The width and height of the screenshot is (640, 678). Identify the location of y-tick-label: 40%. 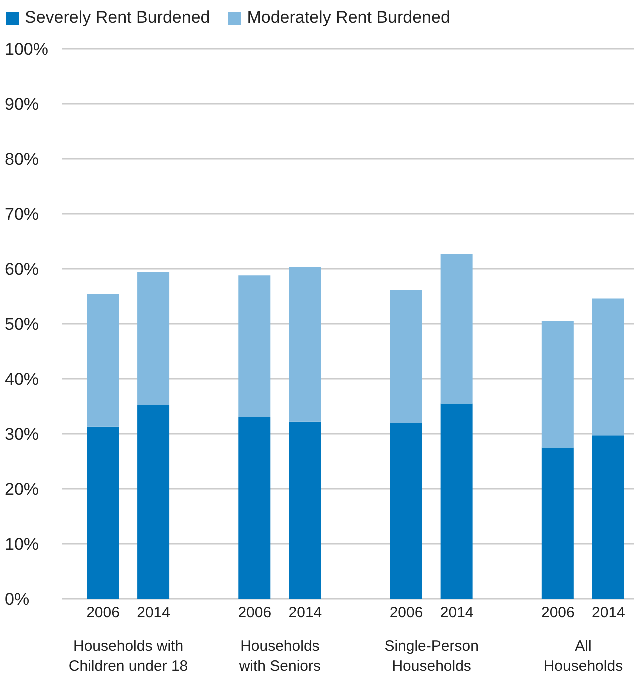
(22, 379).